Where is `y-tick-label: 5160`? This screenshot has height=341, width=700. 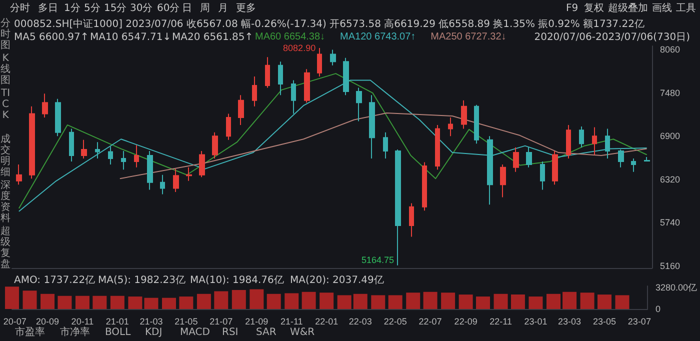 y-tick-label: 5160 is located at coordinates (670, 265).